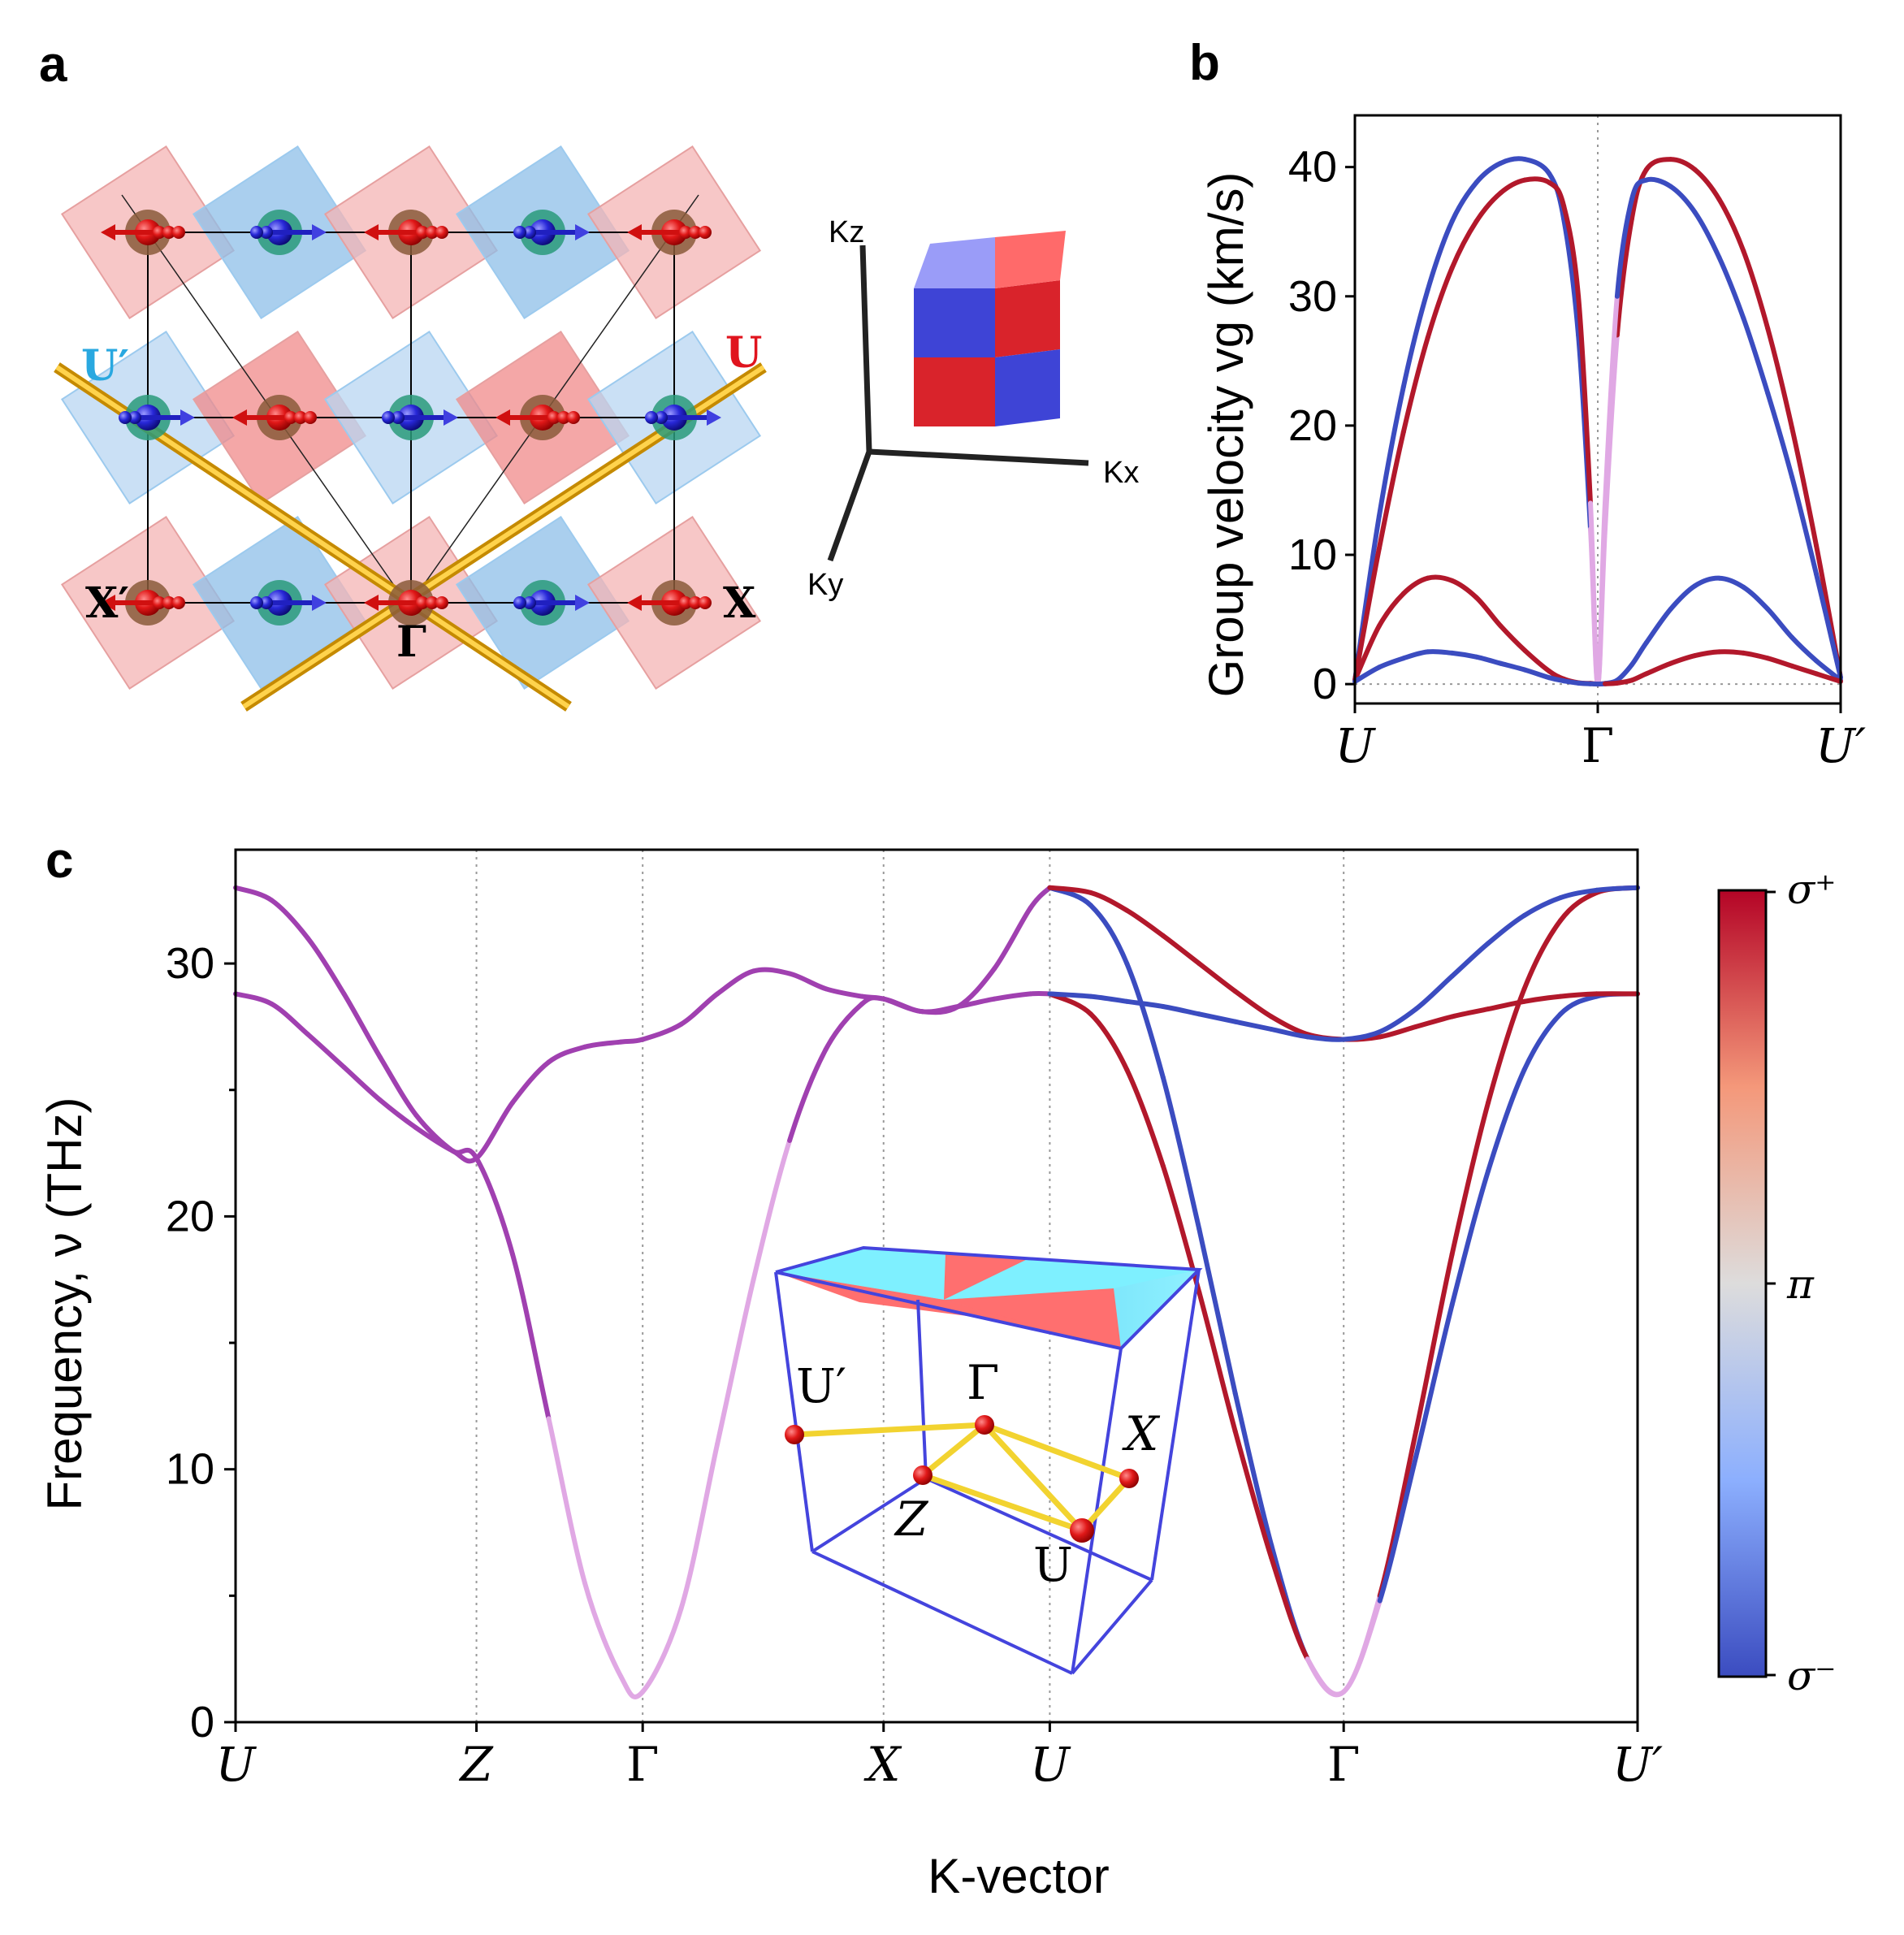  What do you see at coordinates (53, 65) in the screenshot?
I see `panel-a-letter: a` at bounding box center [53, 65].